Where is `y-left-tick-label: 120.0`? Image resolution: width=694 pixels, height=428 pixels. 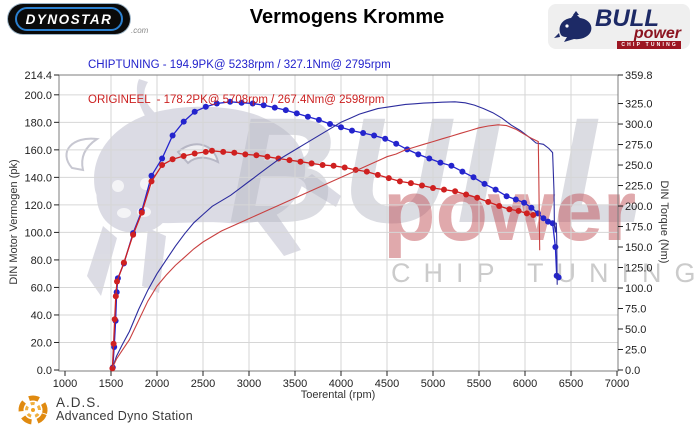
y-left-tick-label: 120.0 is located at coordinates (38, 206).